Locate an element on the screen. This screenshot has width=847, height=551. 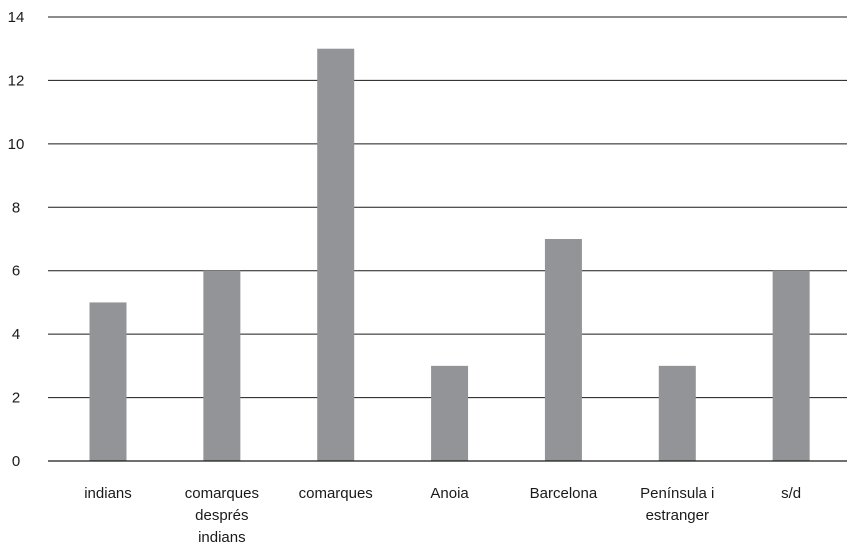
y-tick-label: 12 is located at coordinates (16, 80).